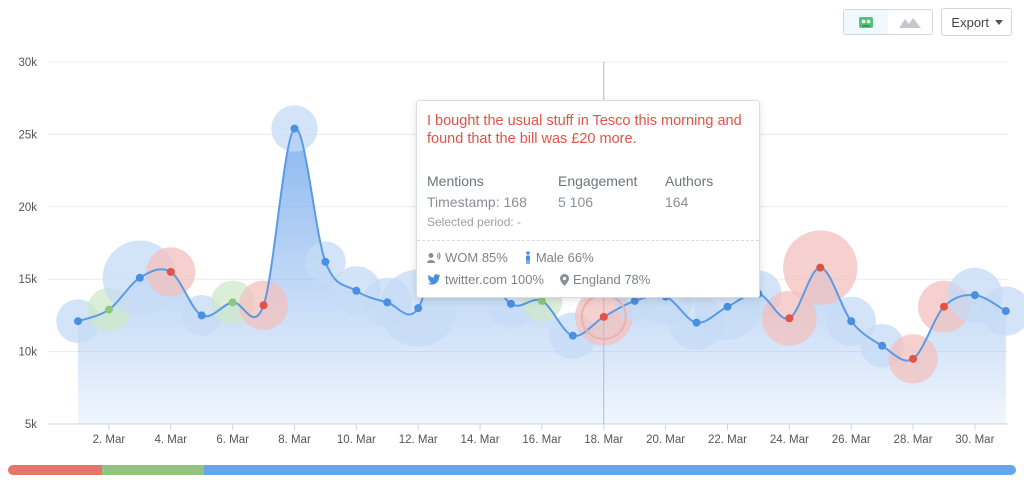 This screenshot has height=499, width=1024. What do you see at coordinates (866, 22) in the screenshot?
I see `bubble-chart-icon` at bounding box center [866, 22].